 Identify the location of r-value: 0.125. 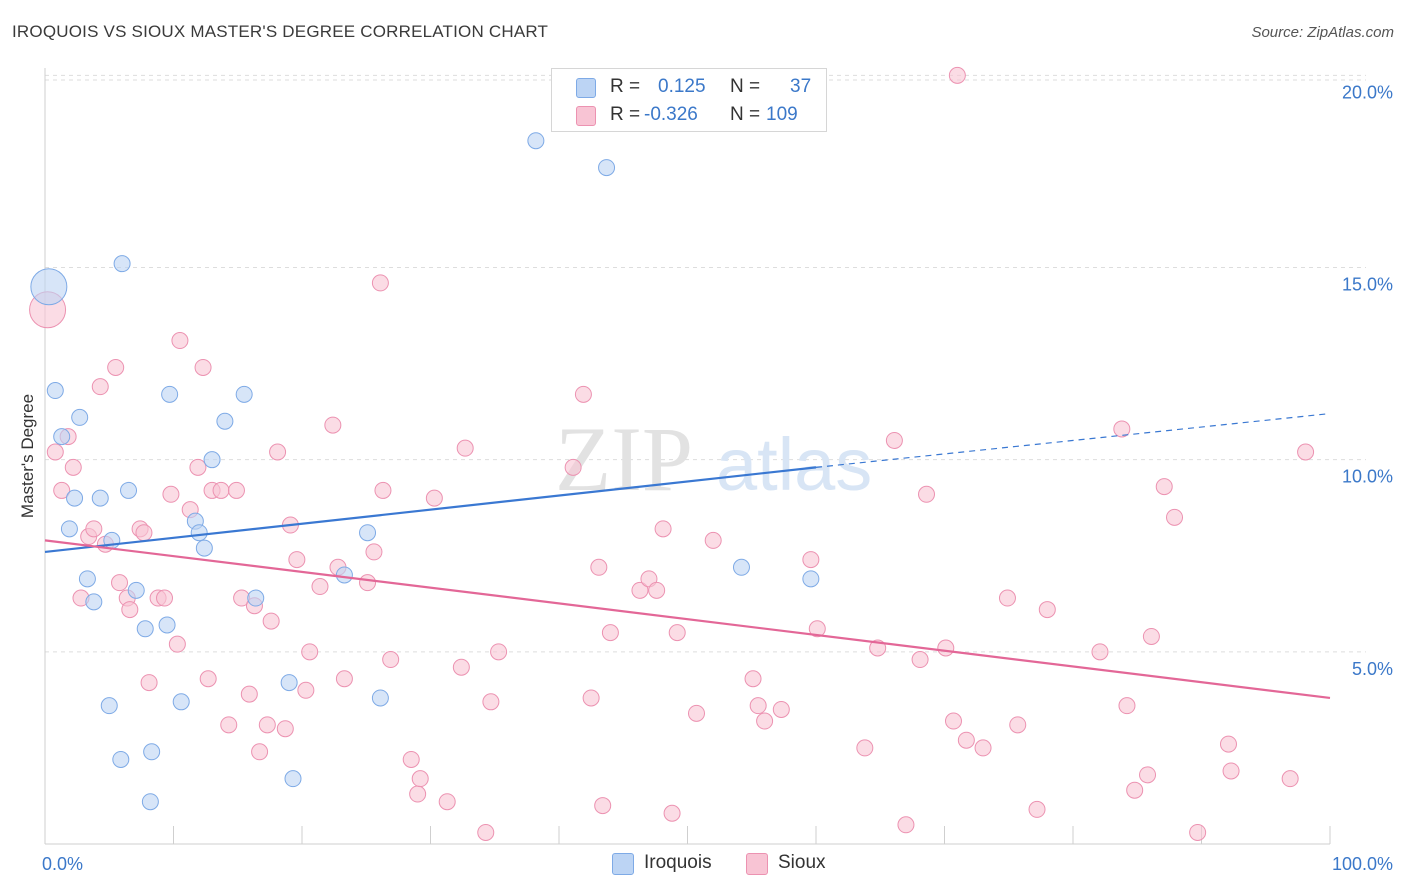
(682, 86).